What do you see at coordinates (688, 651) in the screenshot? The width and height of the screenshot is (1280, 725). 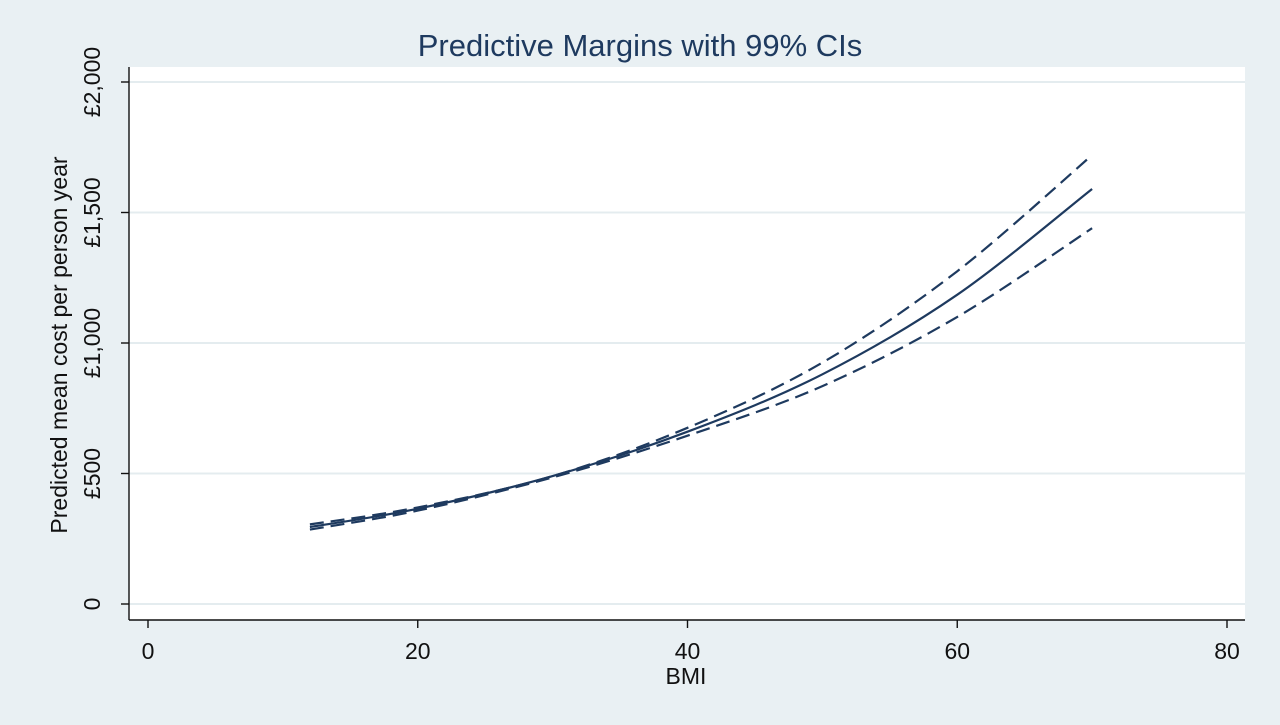 I see `x-tick-label: 40` at bounding box center [688, 651].